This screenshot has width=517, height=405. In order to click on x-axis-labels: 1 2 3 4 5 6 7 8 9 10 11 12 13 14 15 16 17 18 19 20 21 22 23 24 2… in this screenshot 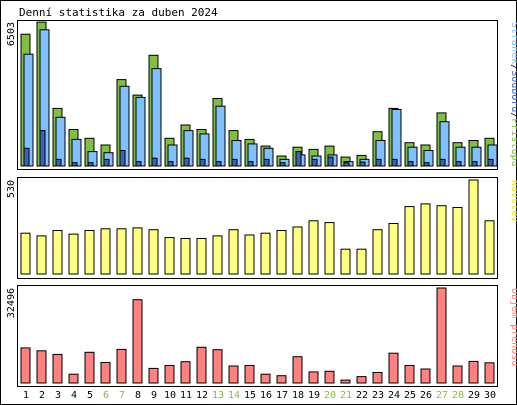, I will do `click(259, 395)`.